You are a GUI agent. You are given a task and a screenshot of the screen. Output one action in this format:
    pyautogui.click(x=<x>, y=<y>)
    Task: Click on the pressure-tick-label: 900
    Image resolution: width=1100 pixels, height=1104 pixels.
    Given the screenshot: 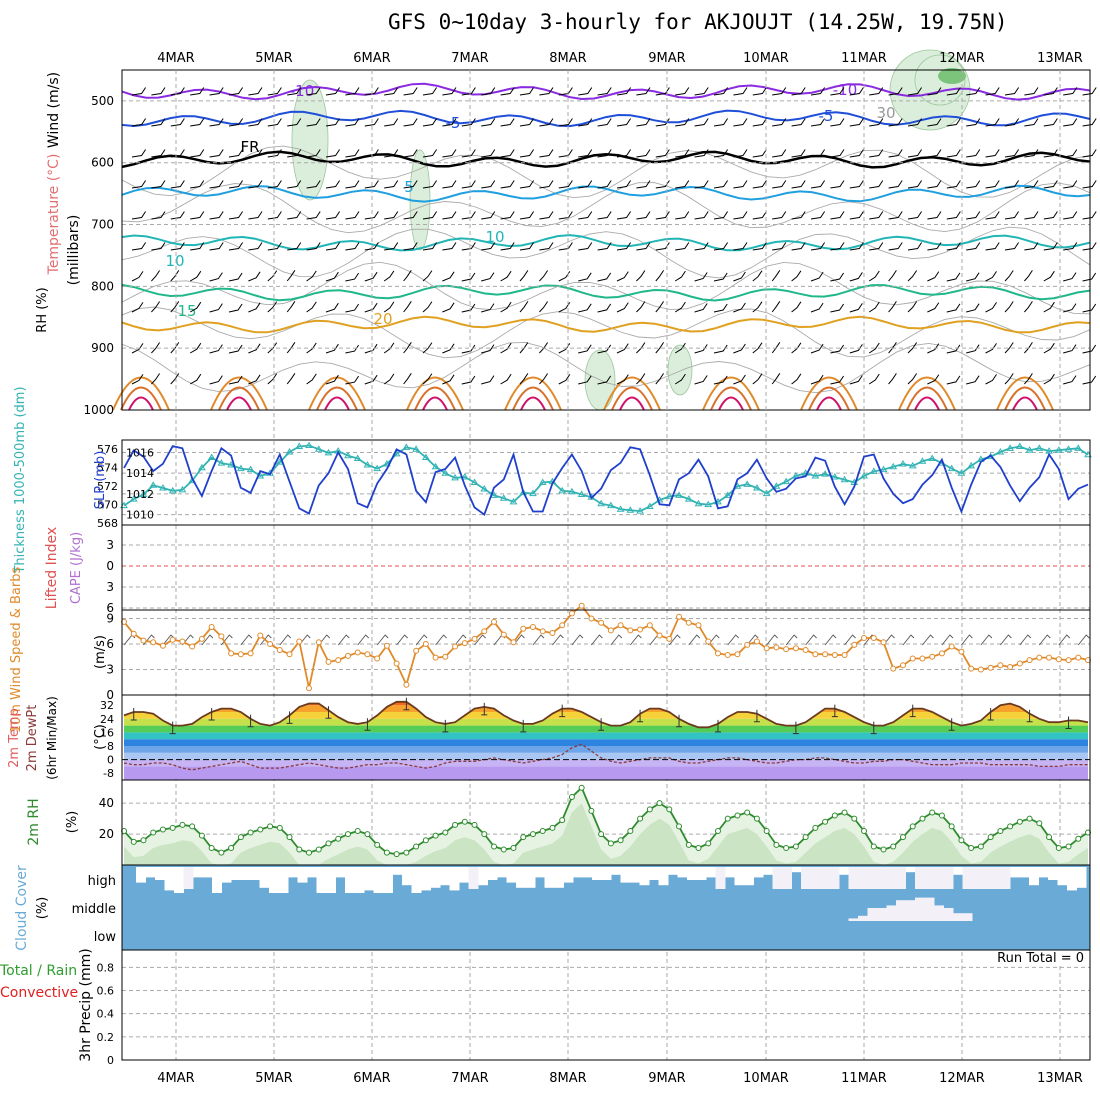 What is the action you would take?
    pyautogui.click(x=102, y=348)
    